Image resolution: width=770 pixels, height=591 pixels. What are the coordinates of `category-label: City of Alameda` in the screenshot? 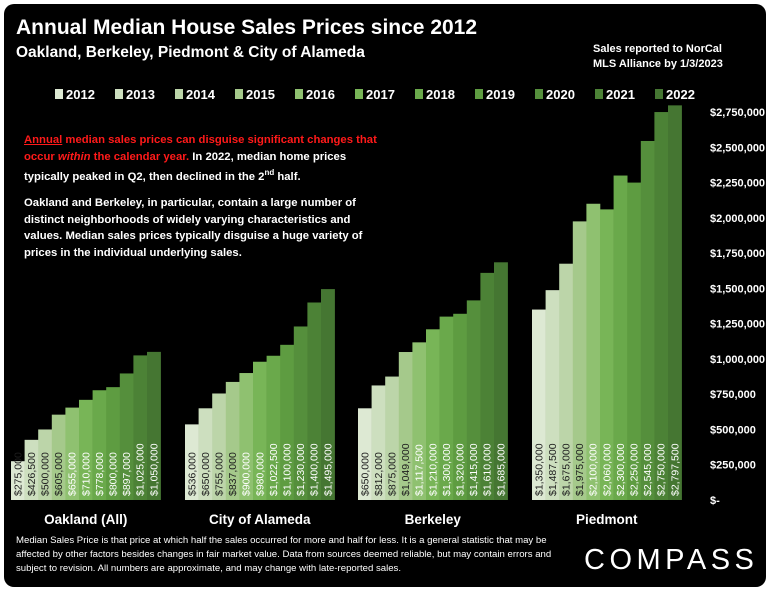 It's located at (260, 519).